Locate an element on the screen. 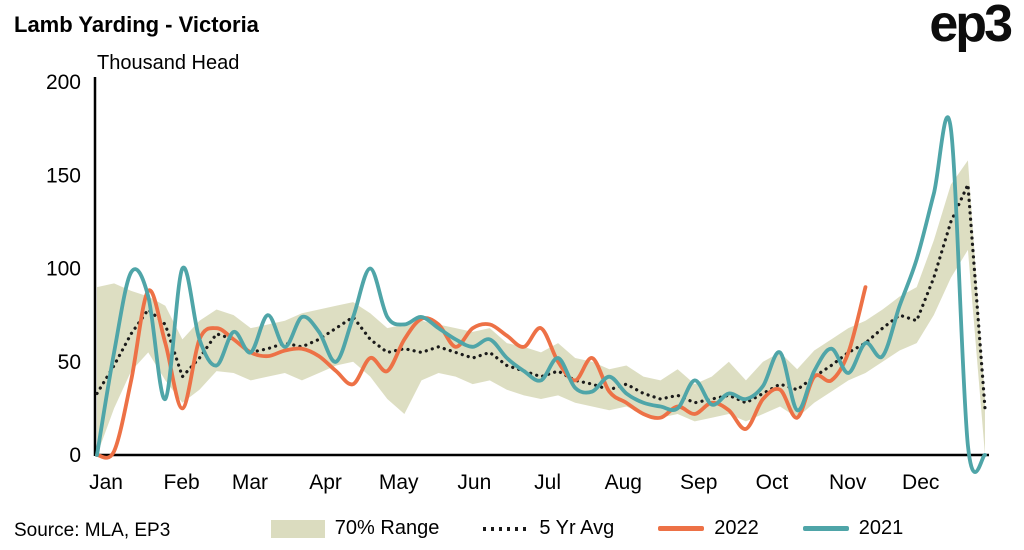 The width and height of the screenshot is (1024, 550). line-2021-swatch is located at coordinates (825, 528).